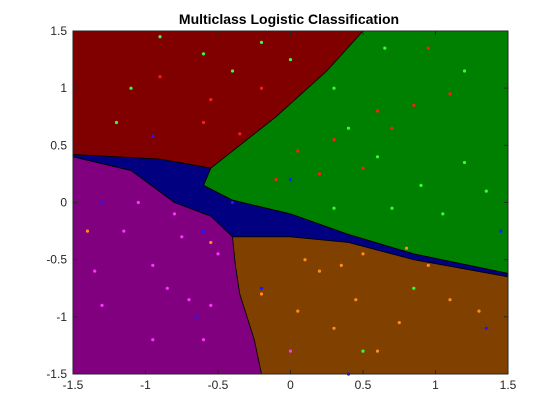 The width and height of the screenshot is (560, 420). I want to click on y-tick-label: -1, so click(61, 317).